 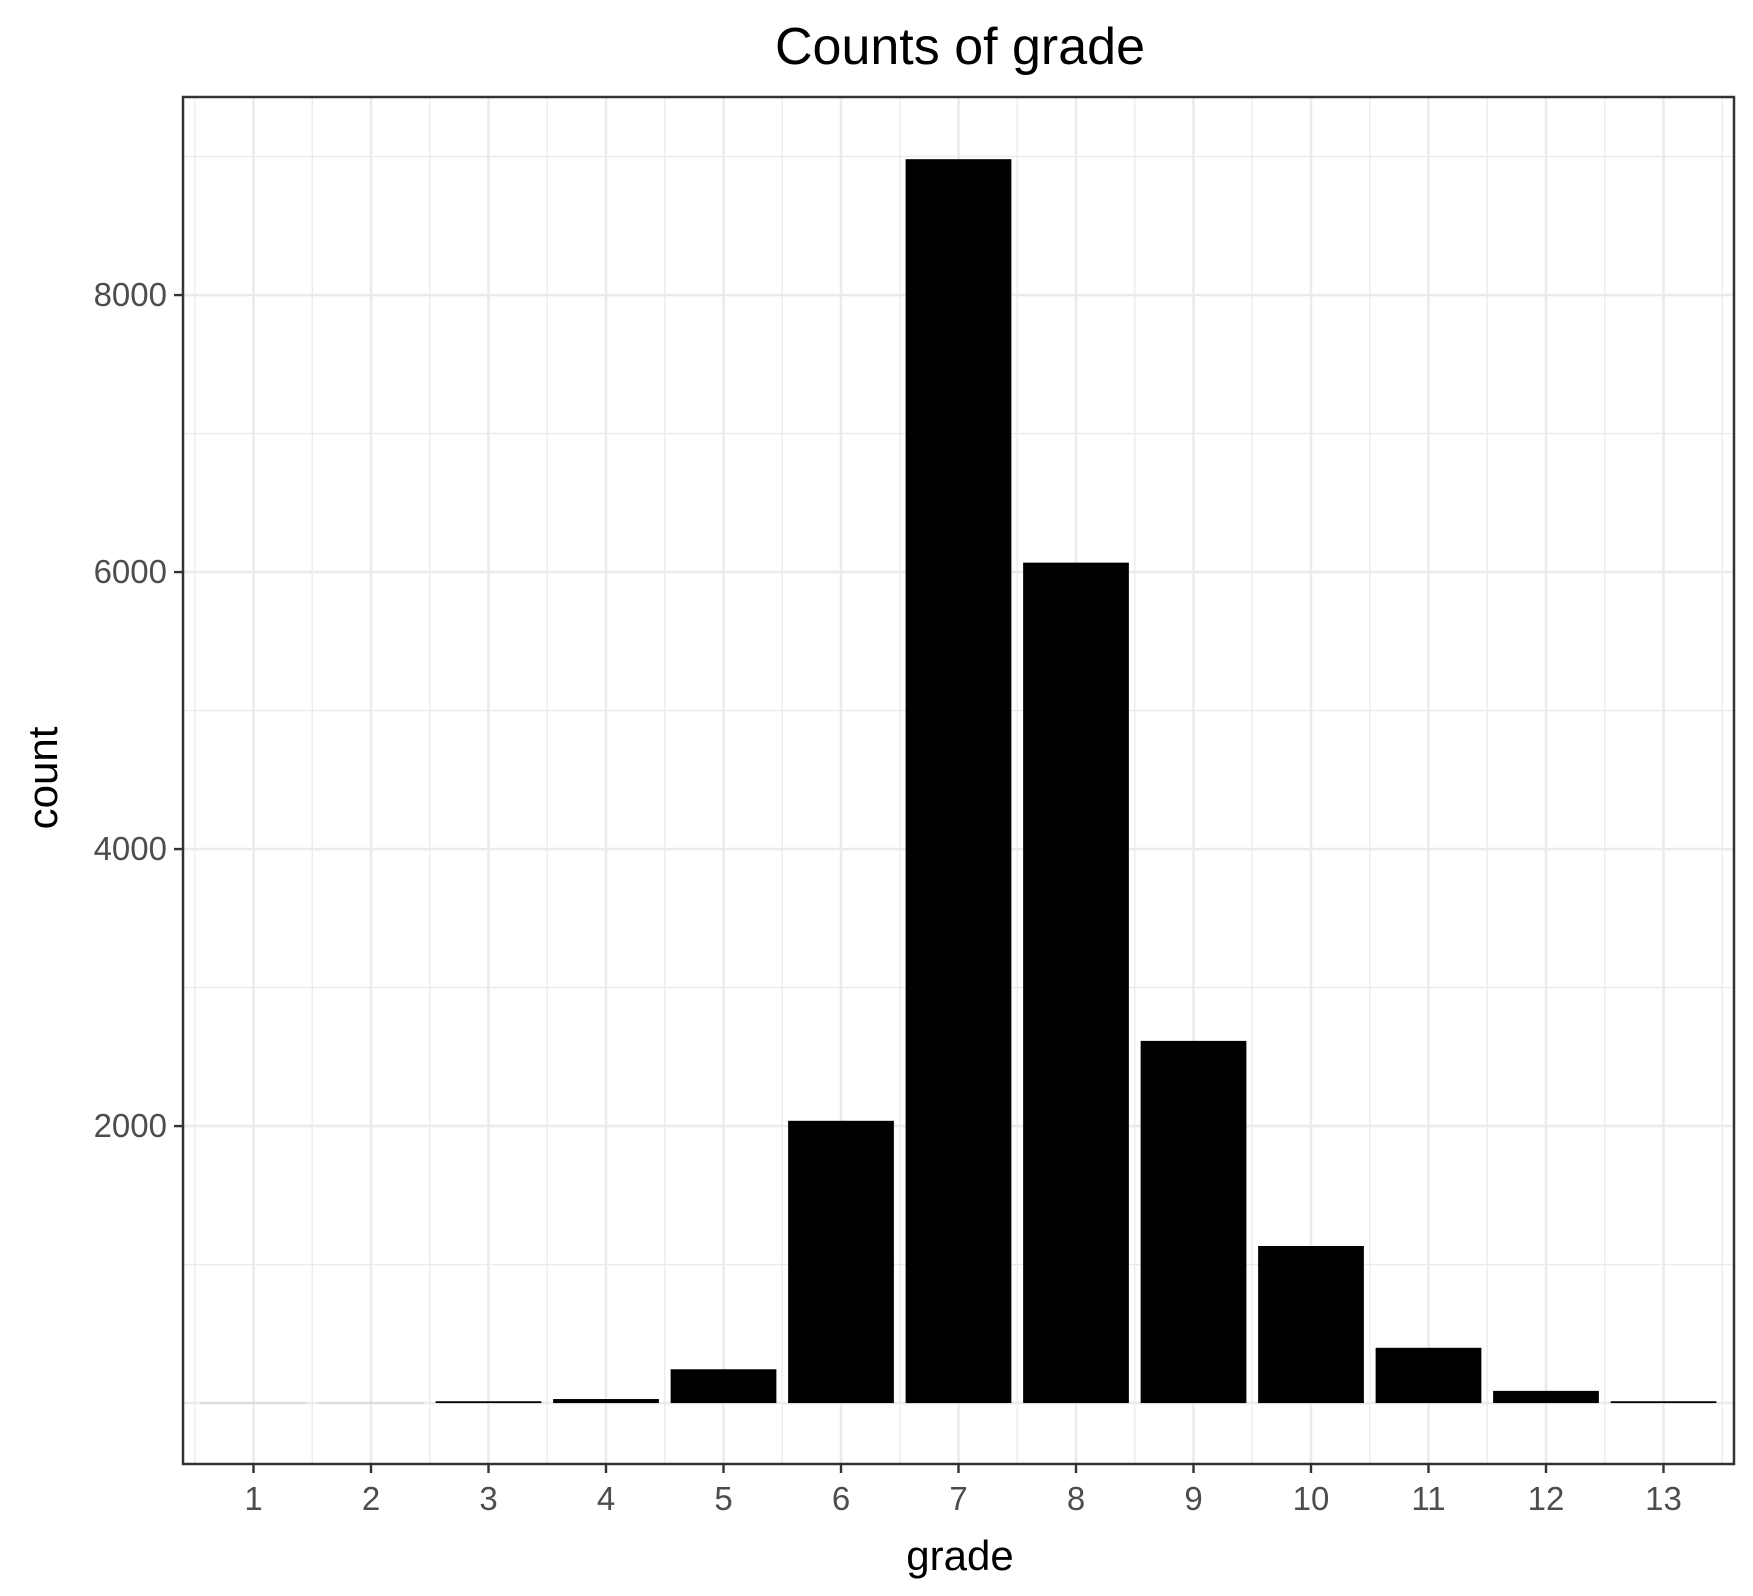 I want to click on x-tick-label: 12, so click(x=1546, y=1498).